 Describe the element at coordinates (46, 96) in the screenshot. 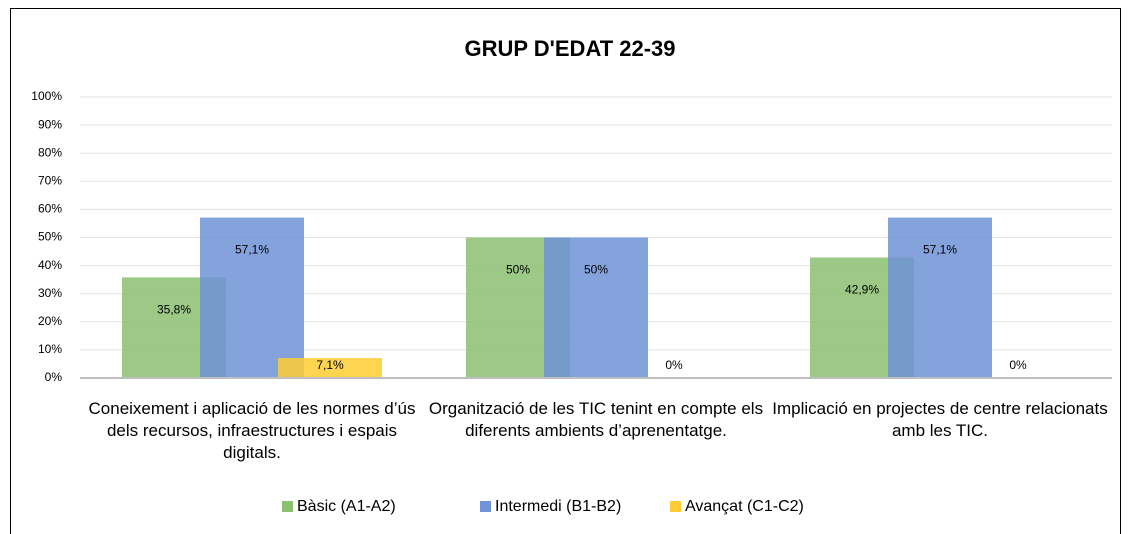

I see `y-tick-label: 100%` at that location.